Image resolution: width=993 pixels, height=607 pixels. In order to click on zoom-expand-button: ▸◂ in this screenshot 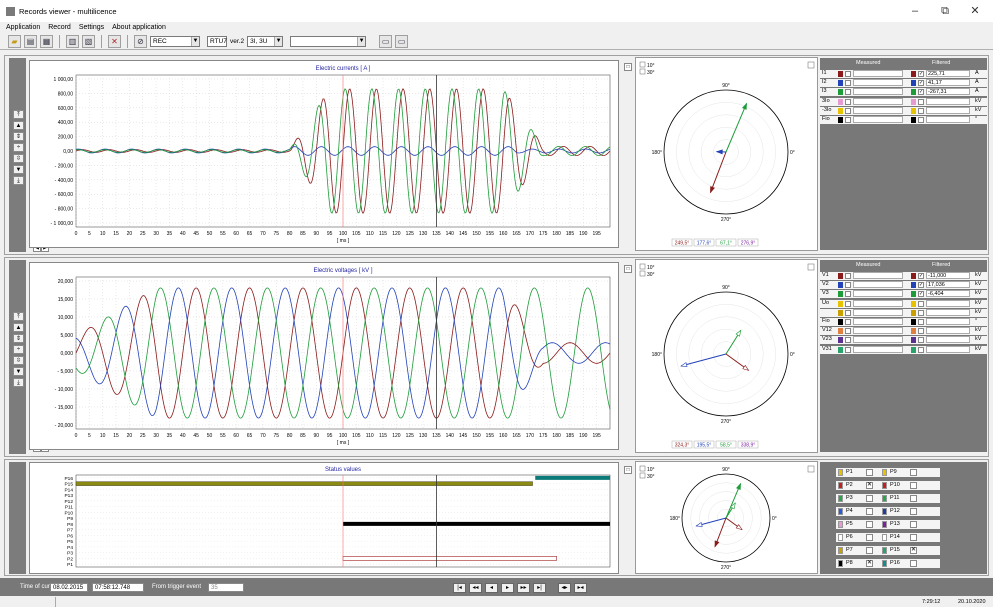, I will do `click(580, 588)`.